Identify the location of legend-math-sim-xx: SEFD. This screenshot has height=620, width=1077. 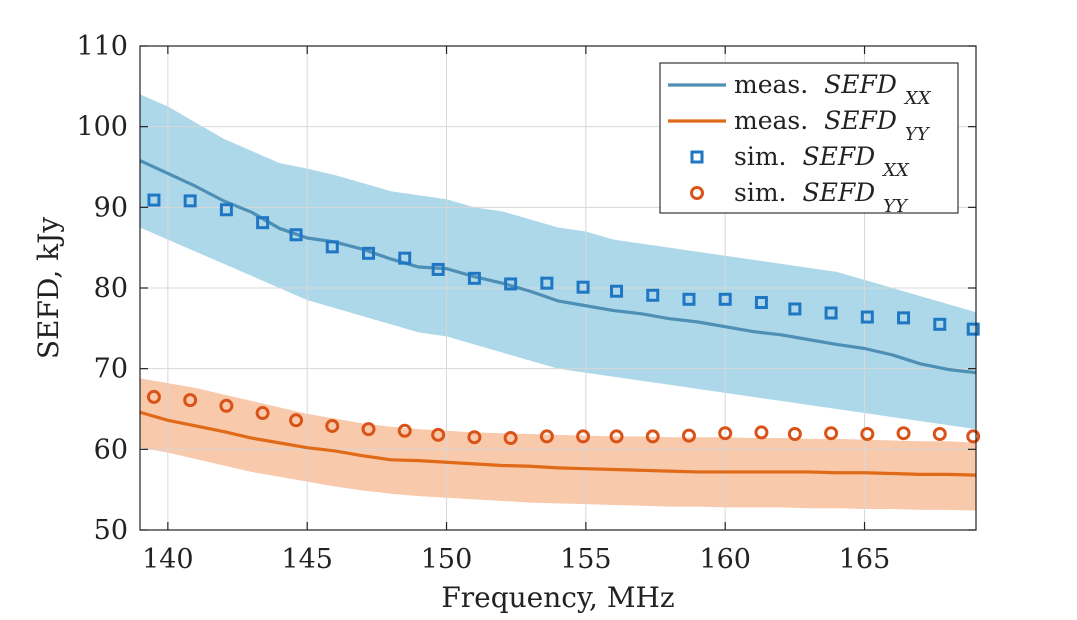
(838, 156).